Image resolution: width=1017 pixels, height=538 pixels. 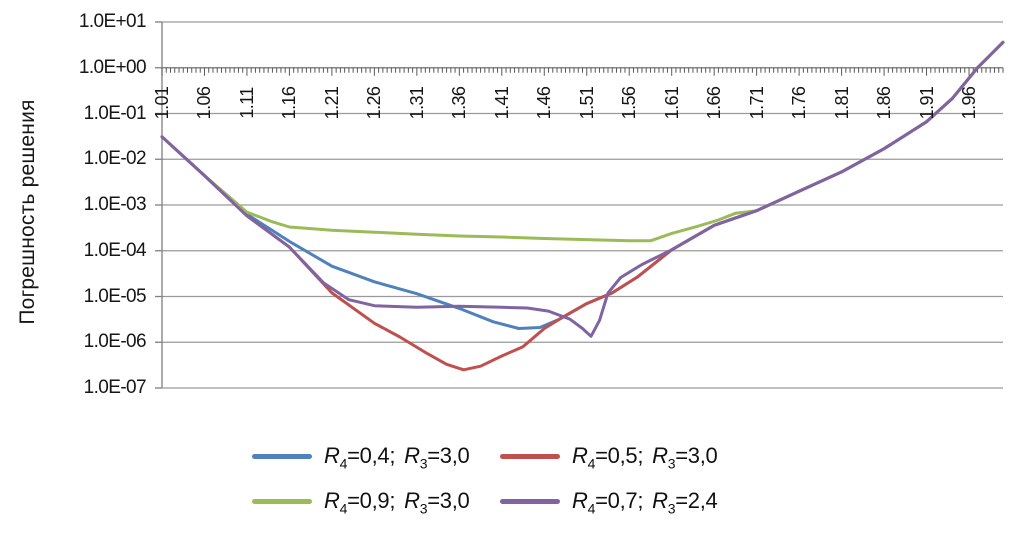 What do you see at coordinates (112, 67) in the screenshot?
I see `y-tick-label: 1.0E+00` at bounding box center [112, 67].